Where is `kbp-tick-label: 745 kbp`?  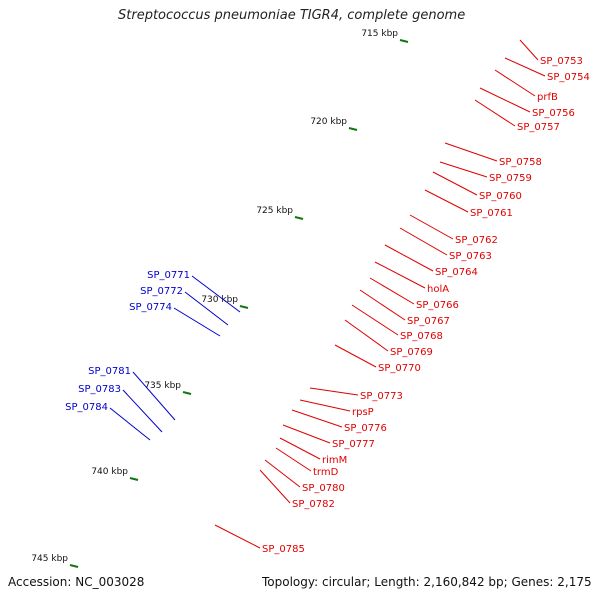
kbp-tick-label: 745 kbp is located at coordinates (49, 559).